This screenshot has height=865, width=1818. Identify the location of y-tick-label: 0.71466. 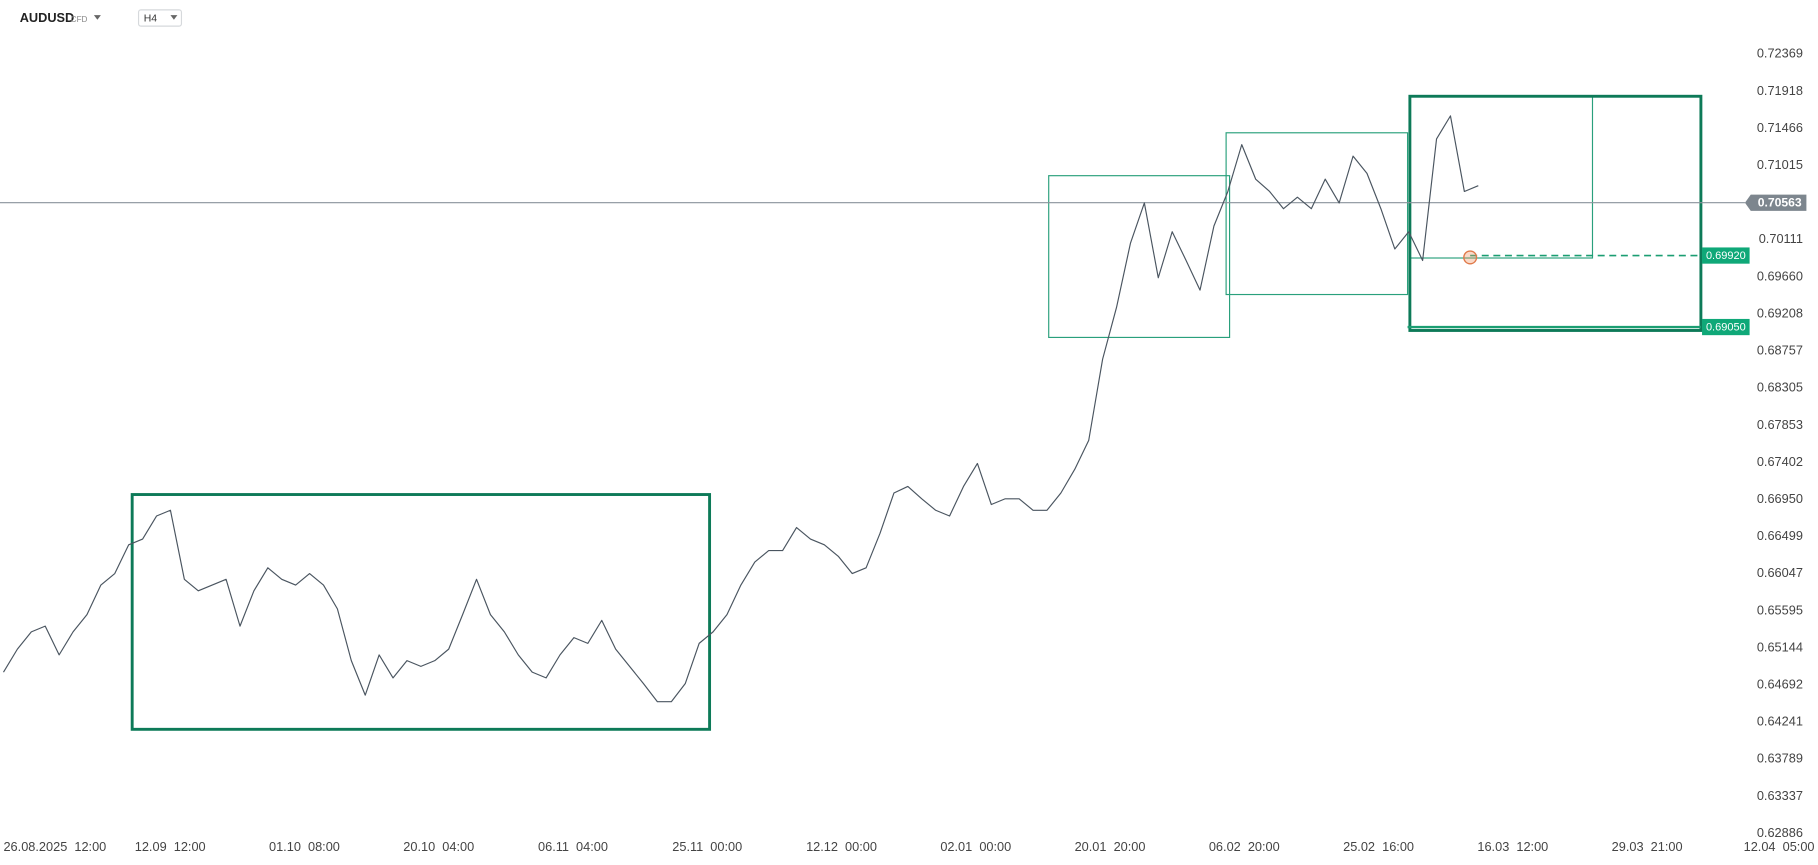
(1780, 127).